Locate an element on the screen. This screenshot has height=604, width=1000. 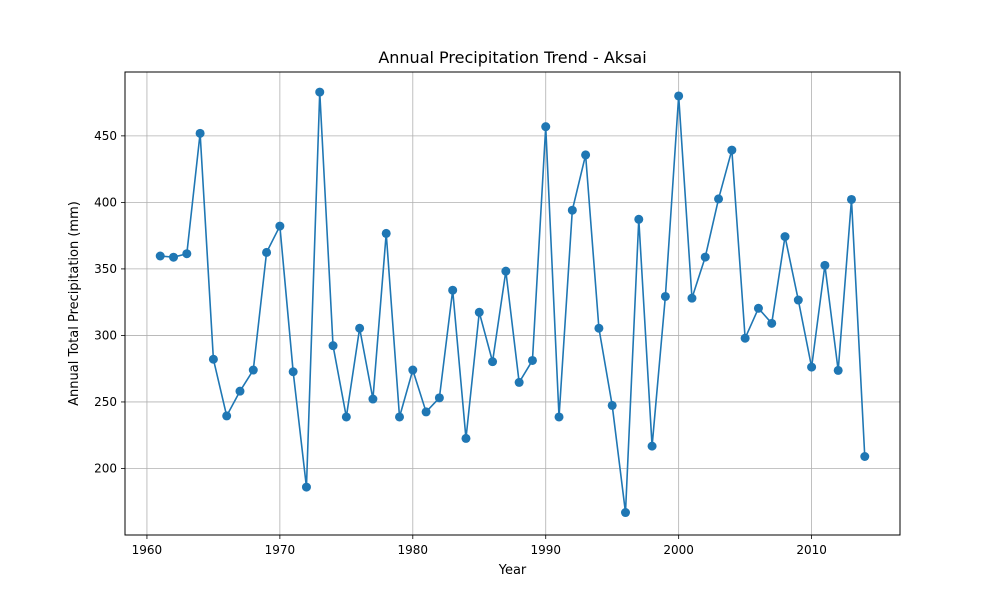
x-tick-label: 1970 is located at coordinates (280, 550).